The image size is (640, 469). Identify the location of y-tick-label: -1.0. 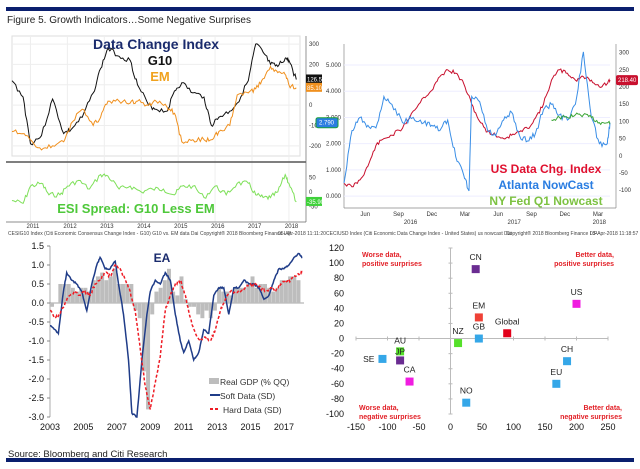
(36, 341).